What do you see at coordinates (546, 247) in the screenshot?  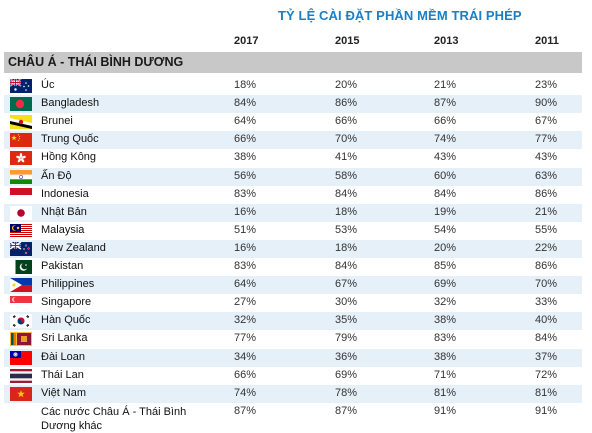 I see `value-2011: 22%` at bounding box center [546, 247].